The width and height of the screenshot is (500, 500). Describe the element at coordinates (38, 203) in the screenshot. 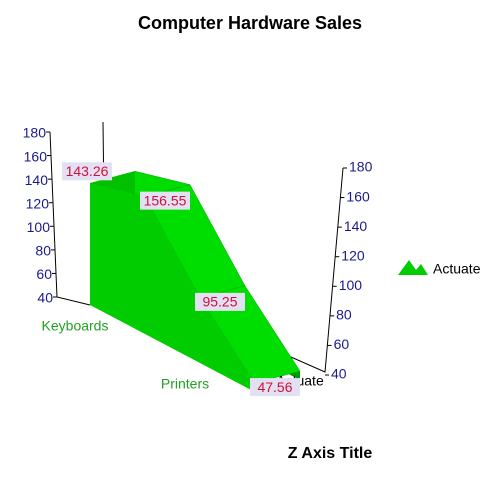

I see `y-tick-label: 120` at that location.